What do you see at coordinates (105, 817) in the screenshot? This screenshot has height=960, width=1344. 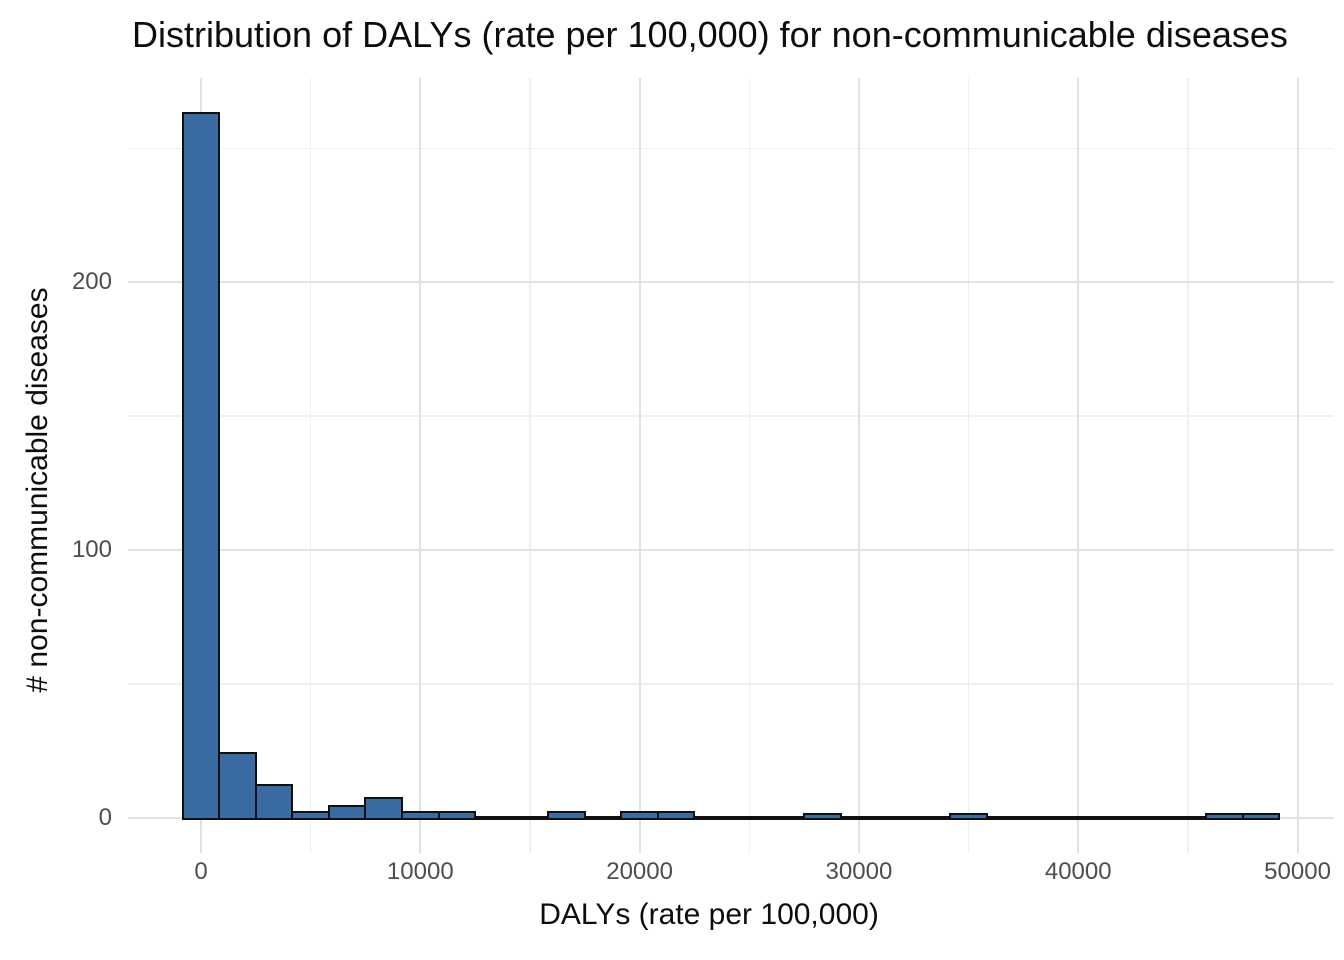 I see `y-tick-label: 0` at bounding box center [105, 817].